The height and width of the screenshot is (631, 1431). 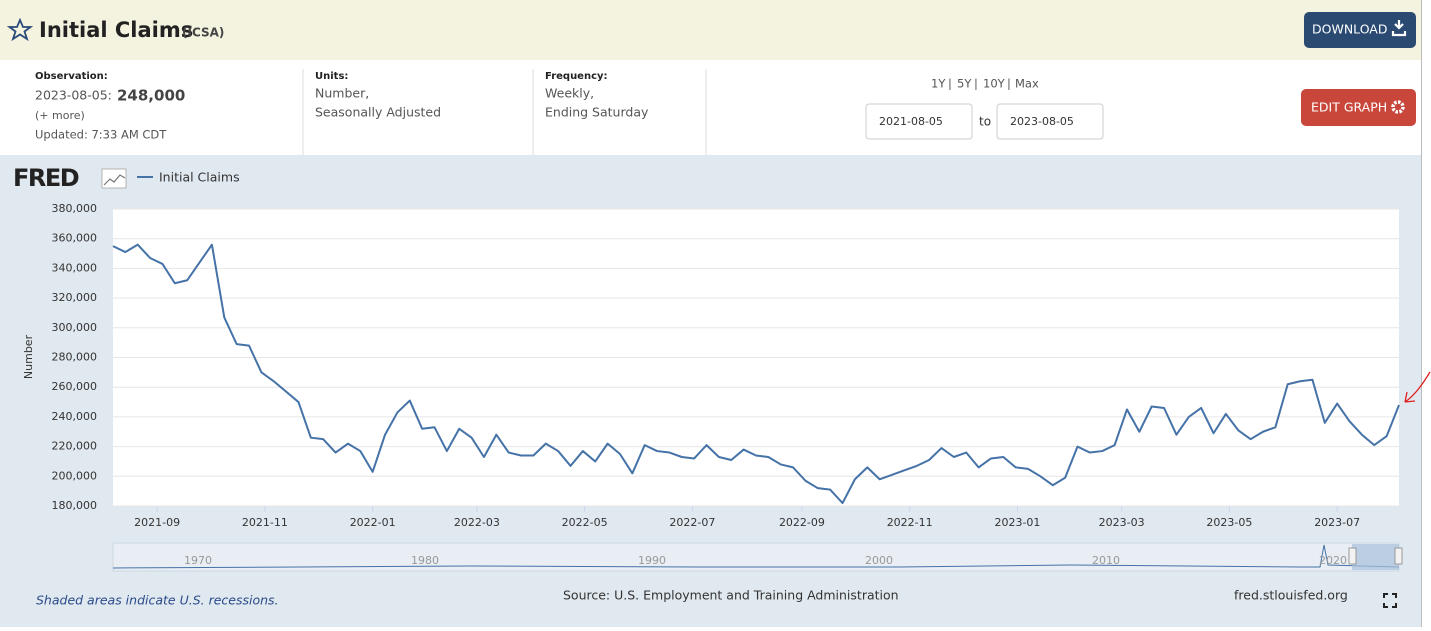 What do you see at coordinates (765, 560) in the screenshot?
I see `navigator-labels: 1970 1980 1990 2000 2010 2020` at bounding box center [765, 560].